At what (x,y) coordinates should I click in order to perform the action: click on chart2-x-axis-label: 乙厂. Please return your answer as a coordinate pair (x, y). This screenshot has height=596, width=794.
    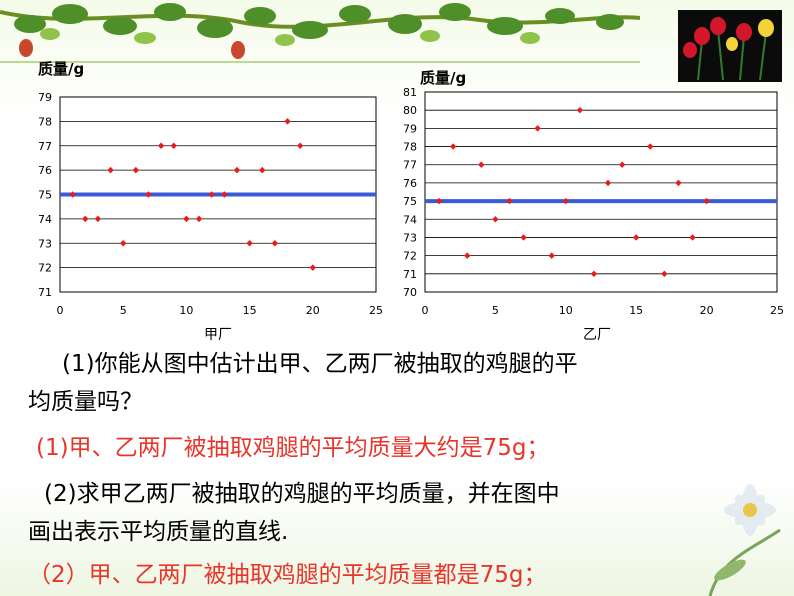
    Looking at the image, I should click on (597, 335).